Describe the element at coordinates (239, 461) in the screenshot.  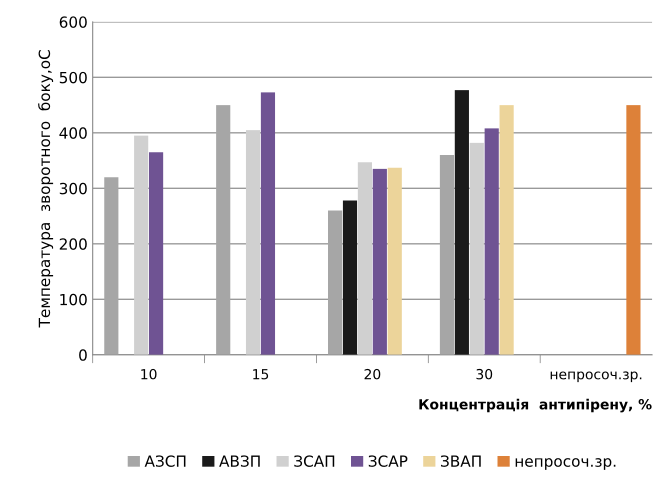
I see `legend-label: АВЗП` at that location.